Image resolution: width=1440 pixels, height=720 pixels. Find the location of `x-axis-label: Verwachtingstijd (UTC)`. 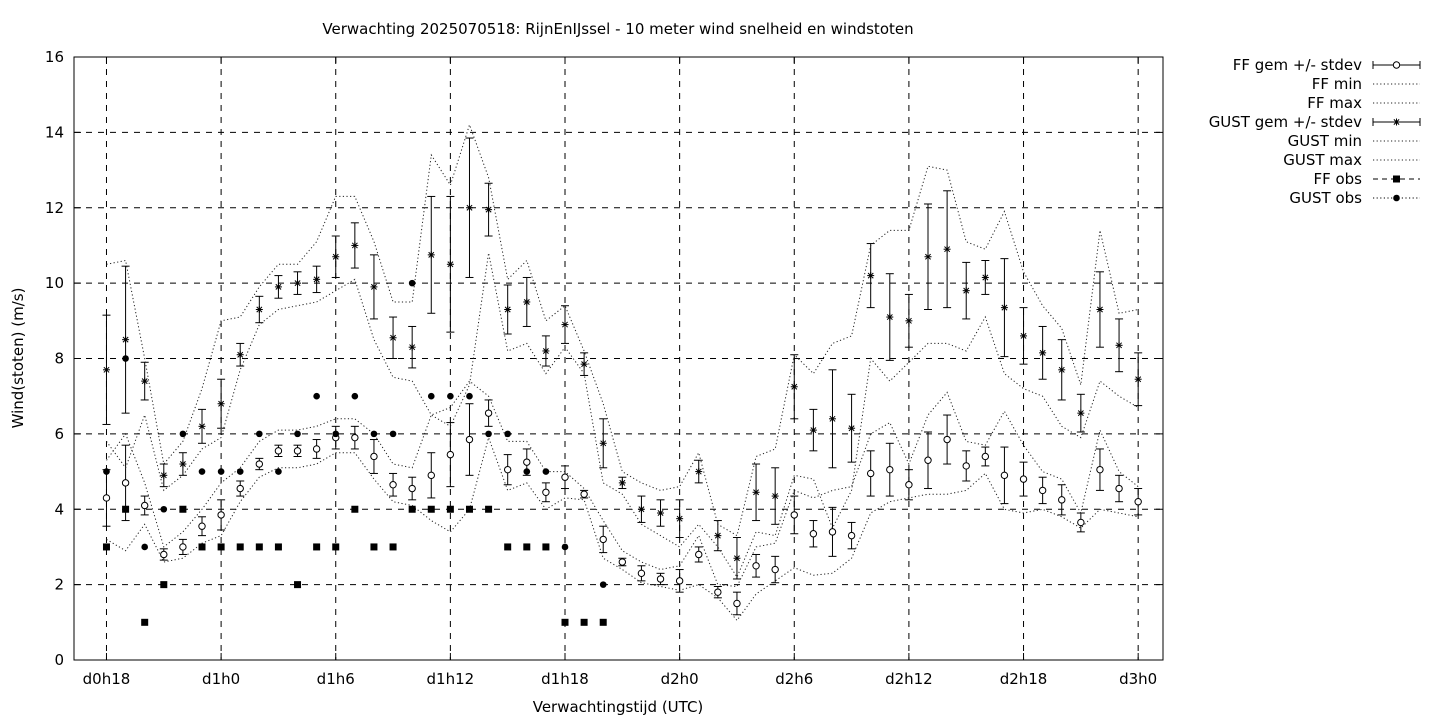

x-axis-label: Verwachtingstijd (UTC) is located at coordinates (618, 707).